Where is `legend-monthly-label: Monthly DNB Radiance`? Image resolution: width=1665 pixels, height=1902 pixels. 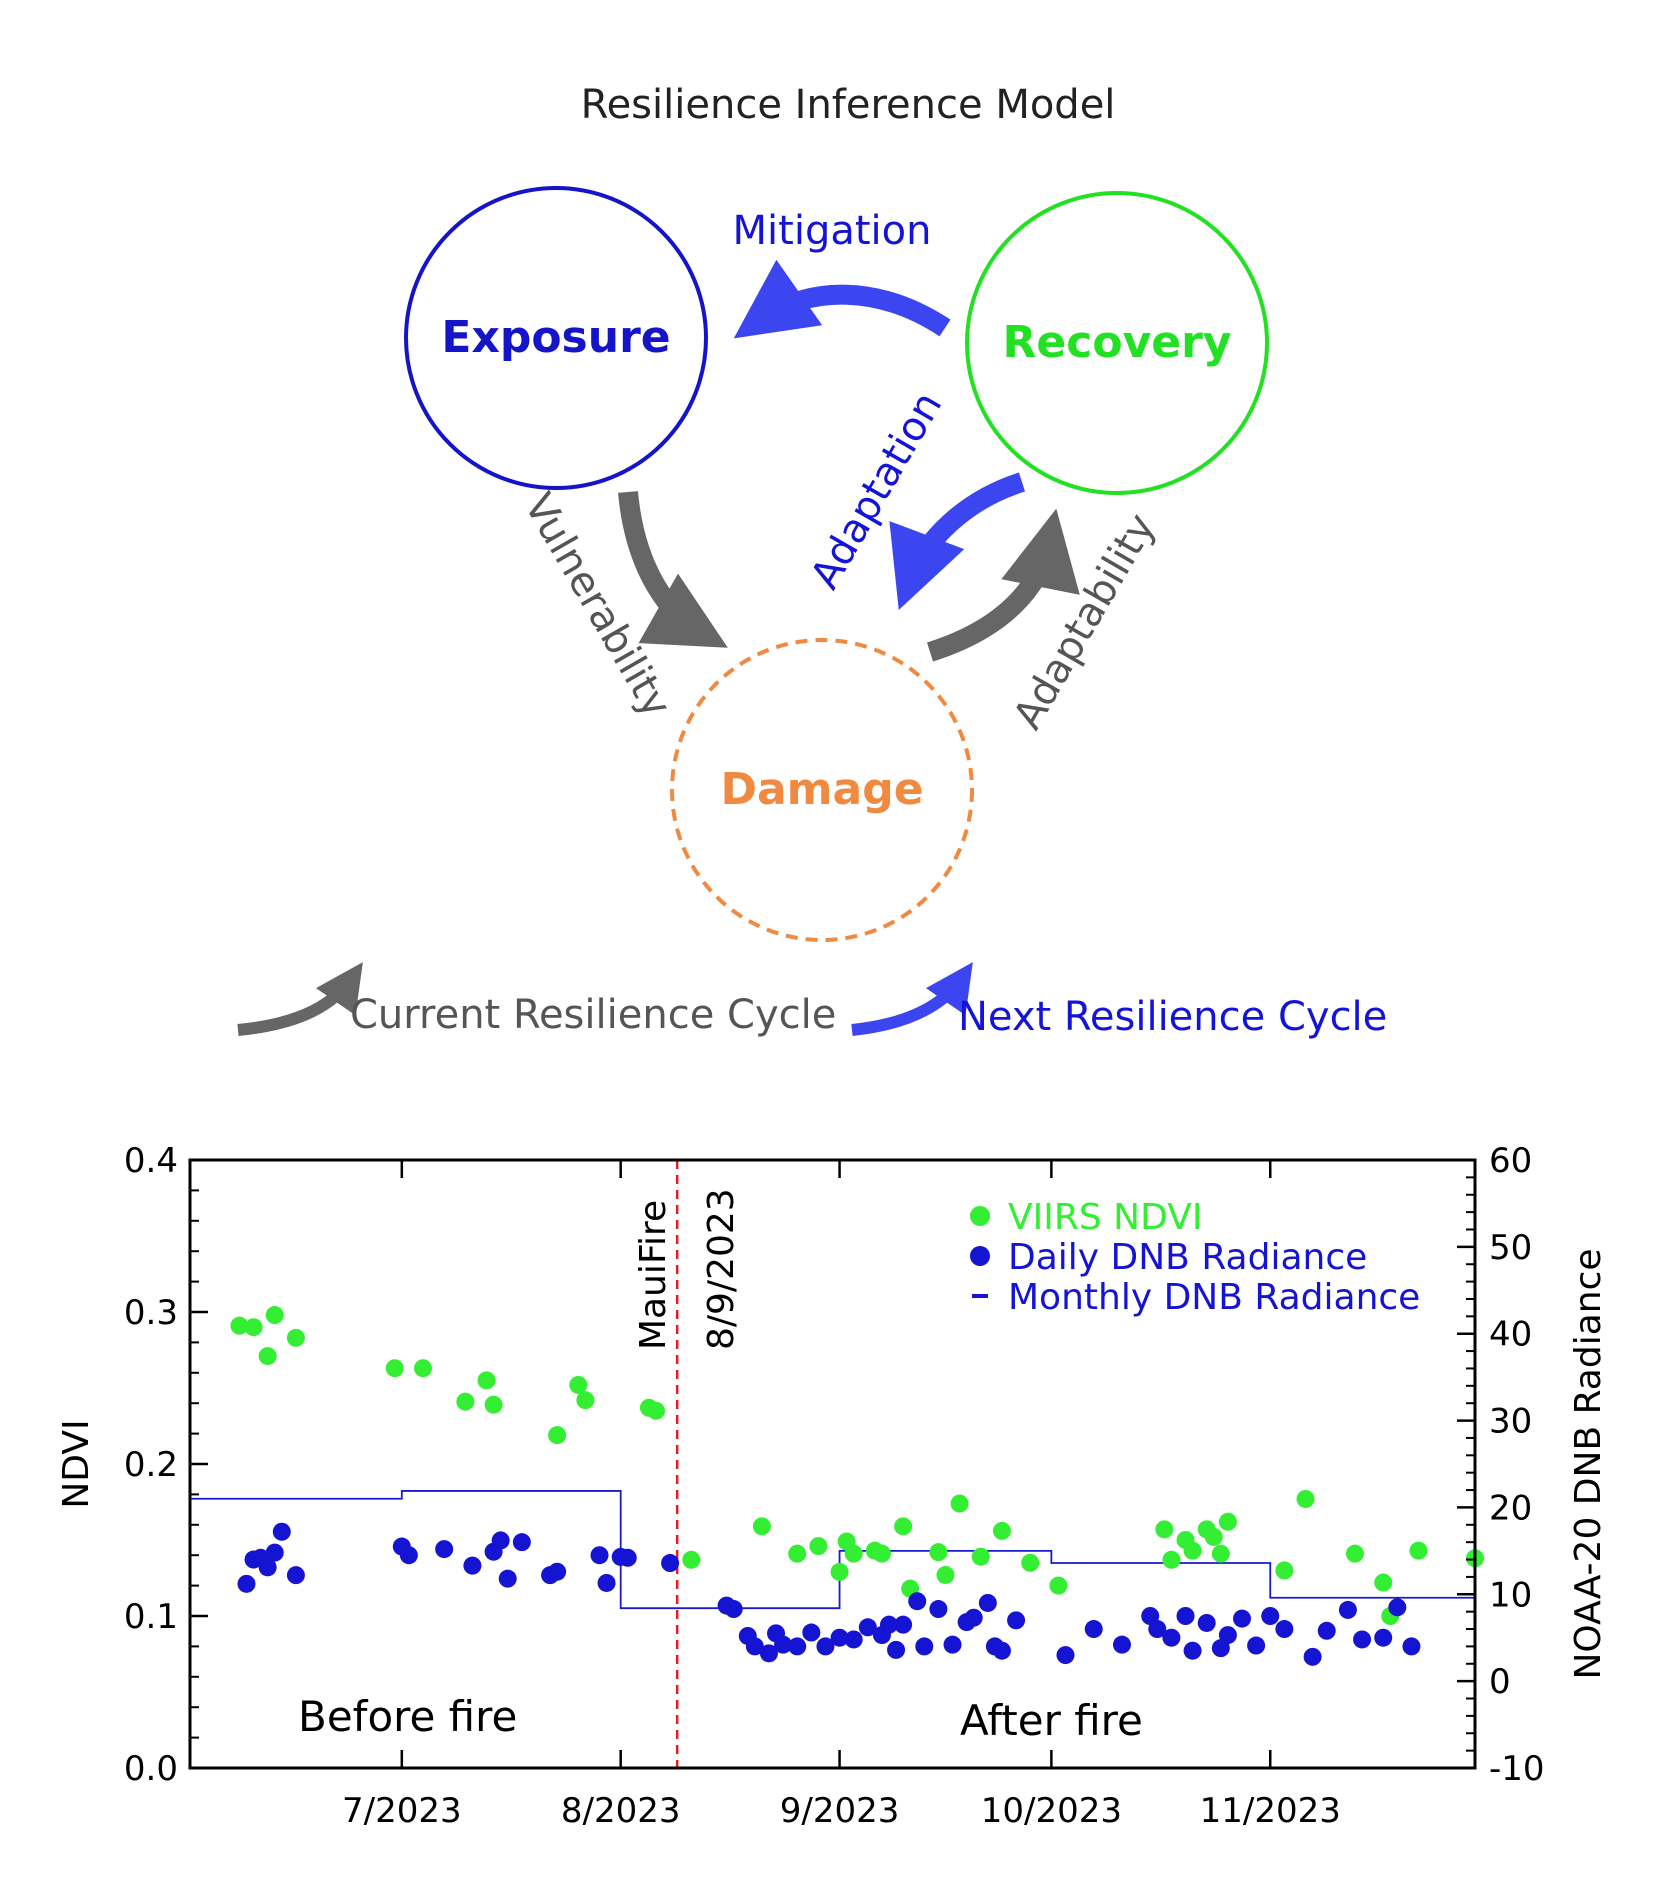
legend-monthly-label: Monthly DNB Radiance is located at coordinates (1214, 1297).